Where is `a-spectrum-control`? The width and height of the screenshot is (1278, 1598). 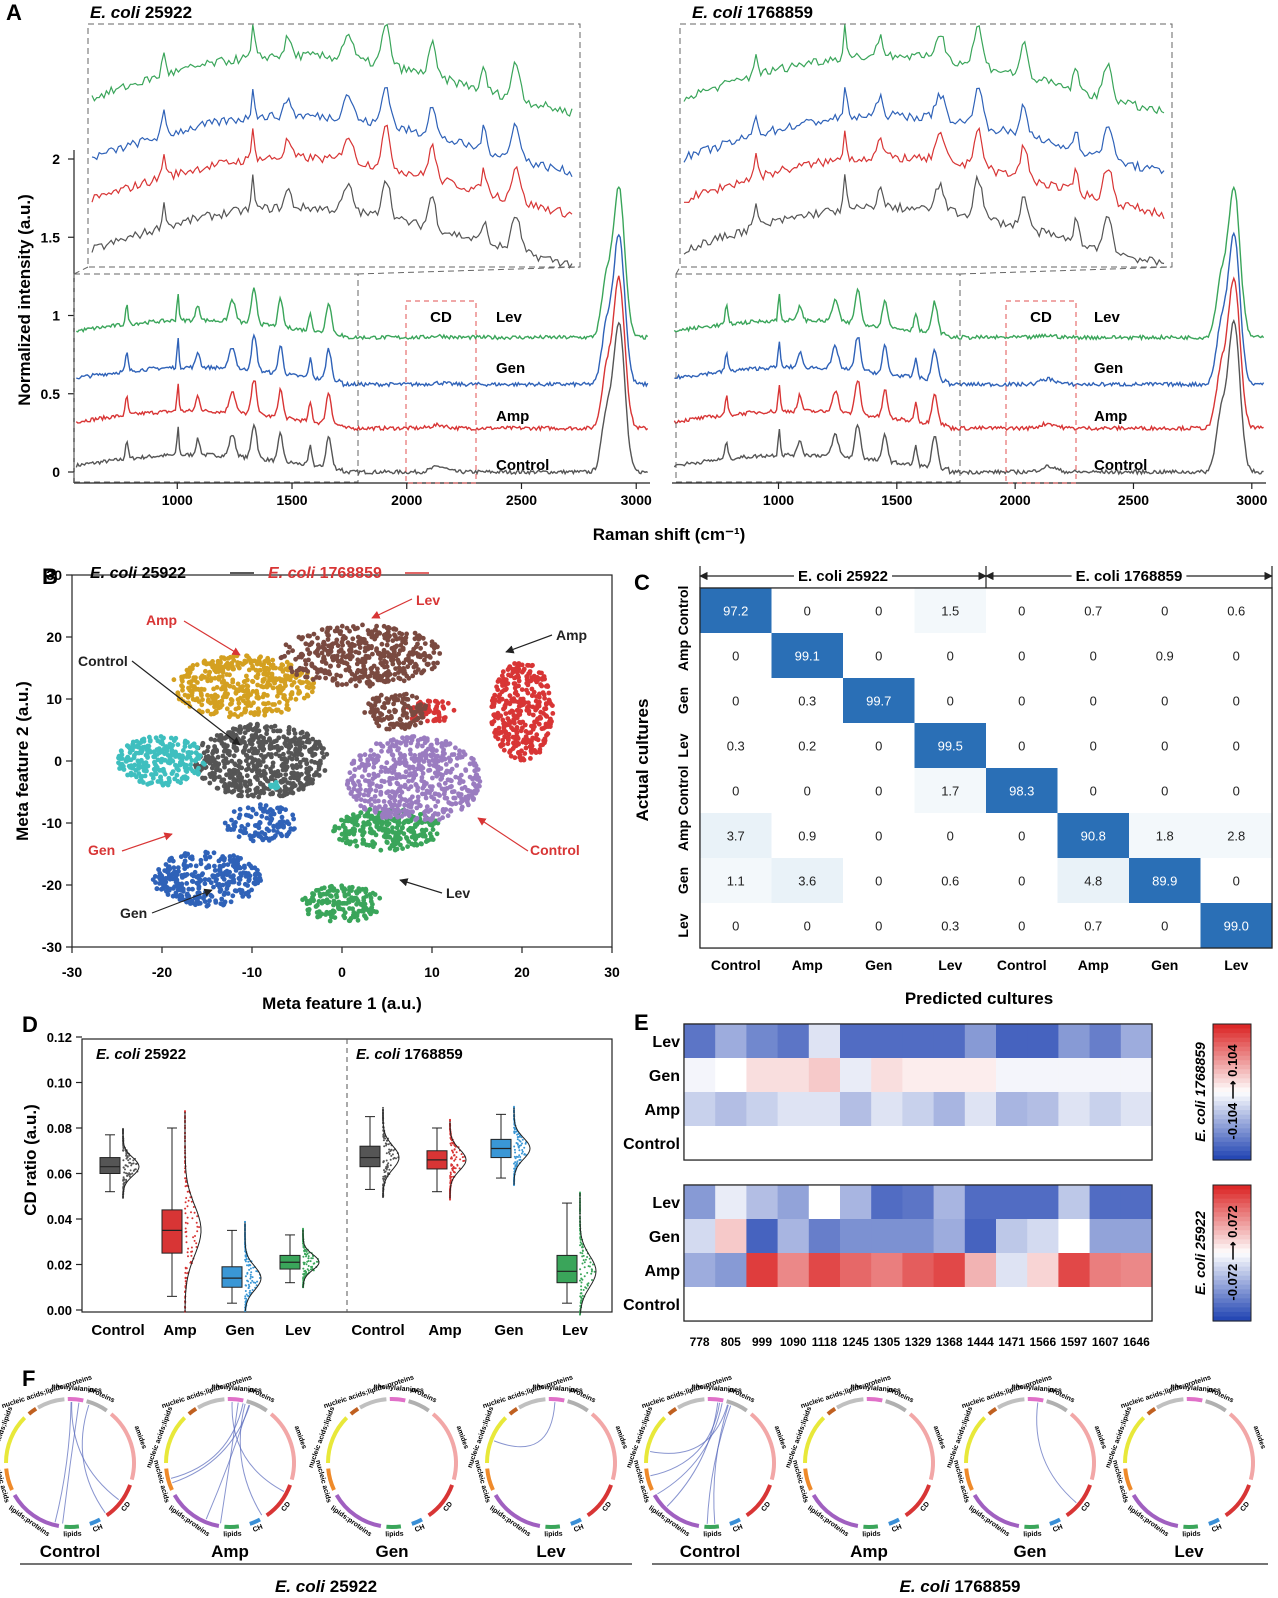
a-spectrum-control is located at coordinates (361, 398).